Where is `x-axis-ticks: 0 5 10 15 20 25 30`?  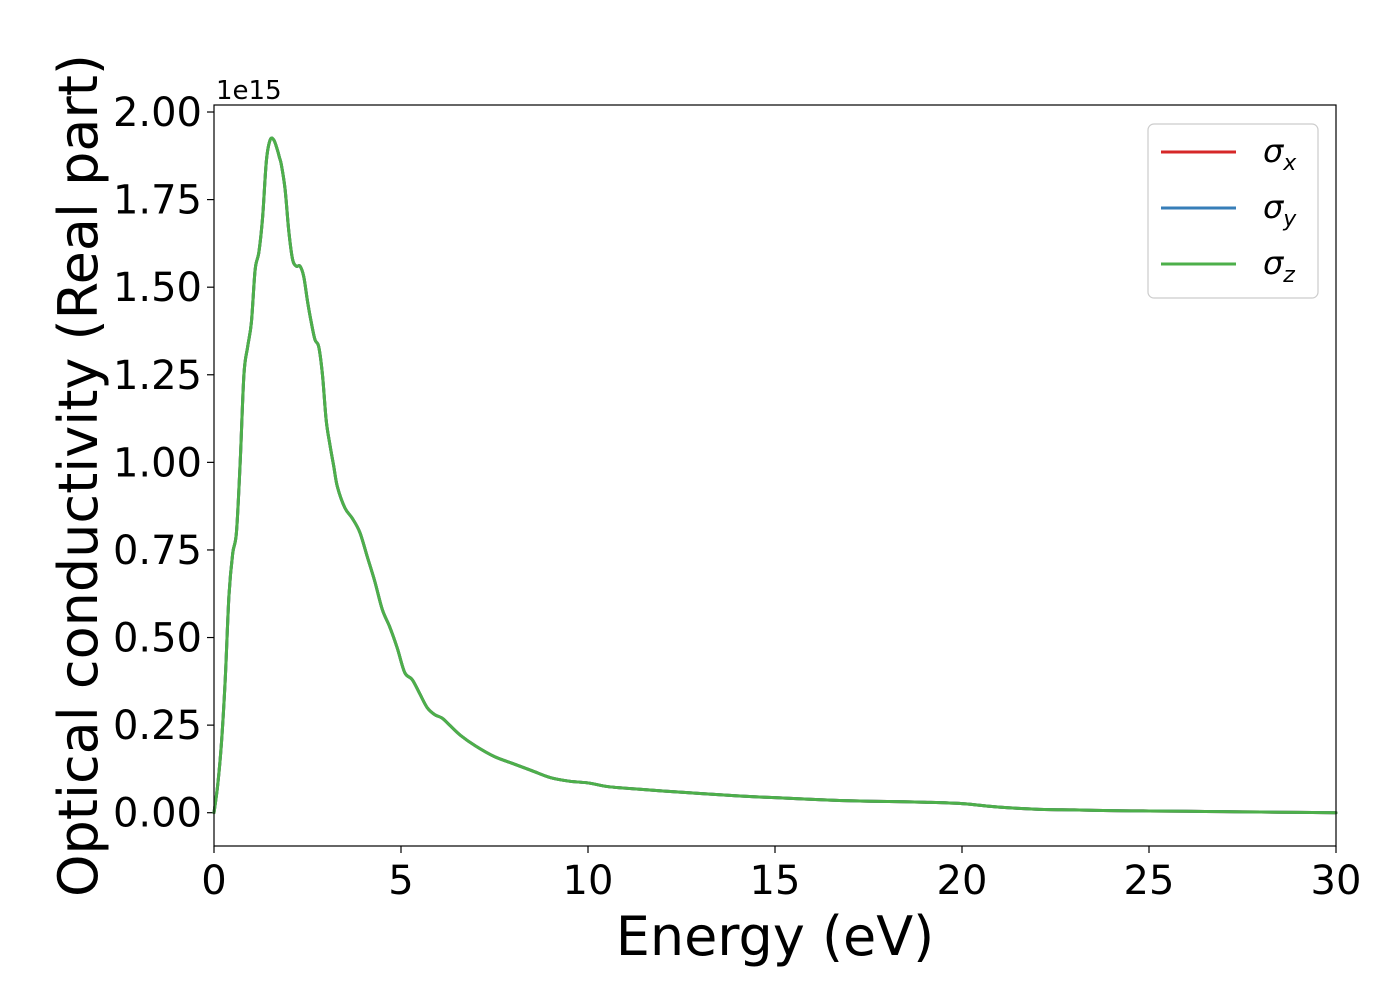
x-axis-ticks: 0 5 10 15 20 25 30 is located at coordinates (781, 875).